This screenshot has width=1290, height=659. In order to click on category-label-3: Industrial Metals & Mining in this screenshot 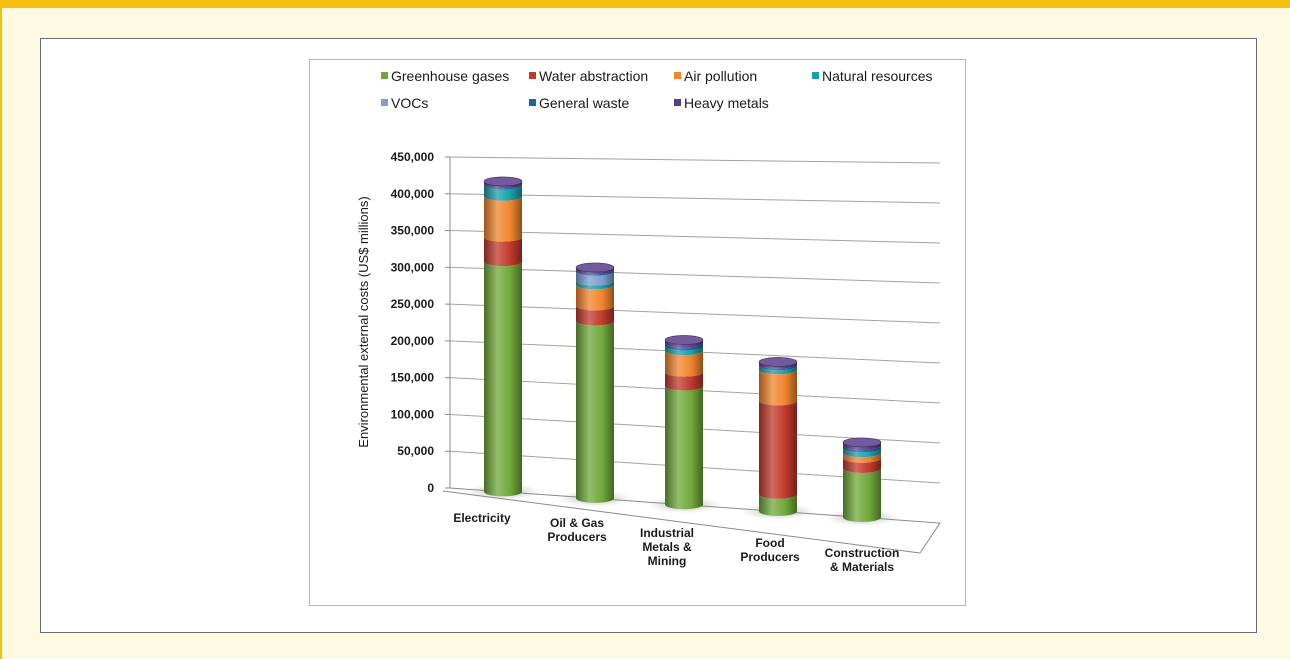, I will do `click(667, 547)`.